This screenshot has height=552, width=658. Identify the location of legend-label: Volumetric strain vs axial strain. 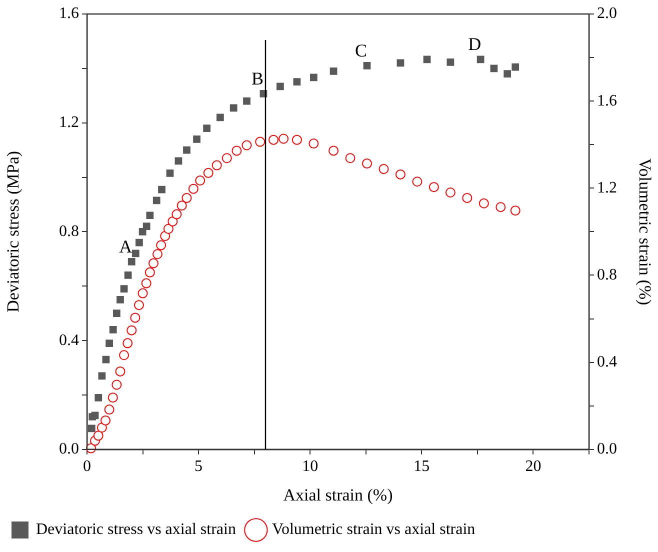
(374, 529).